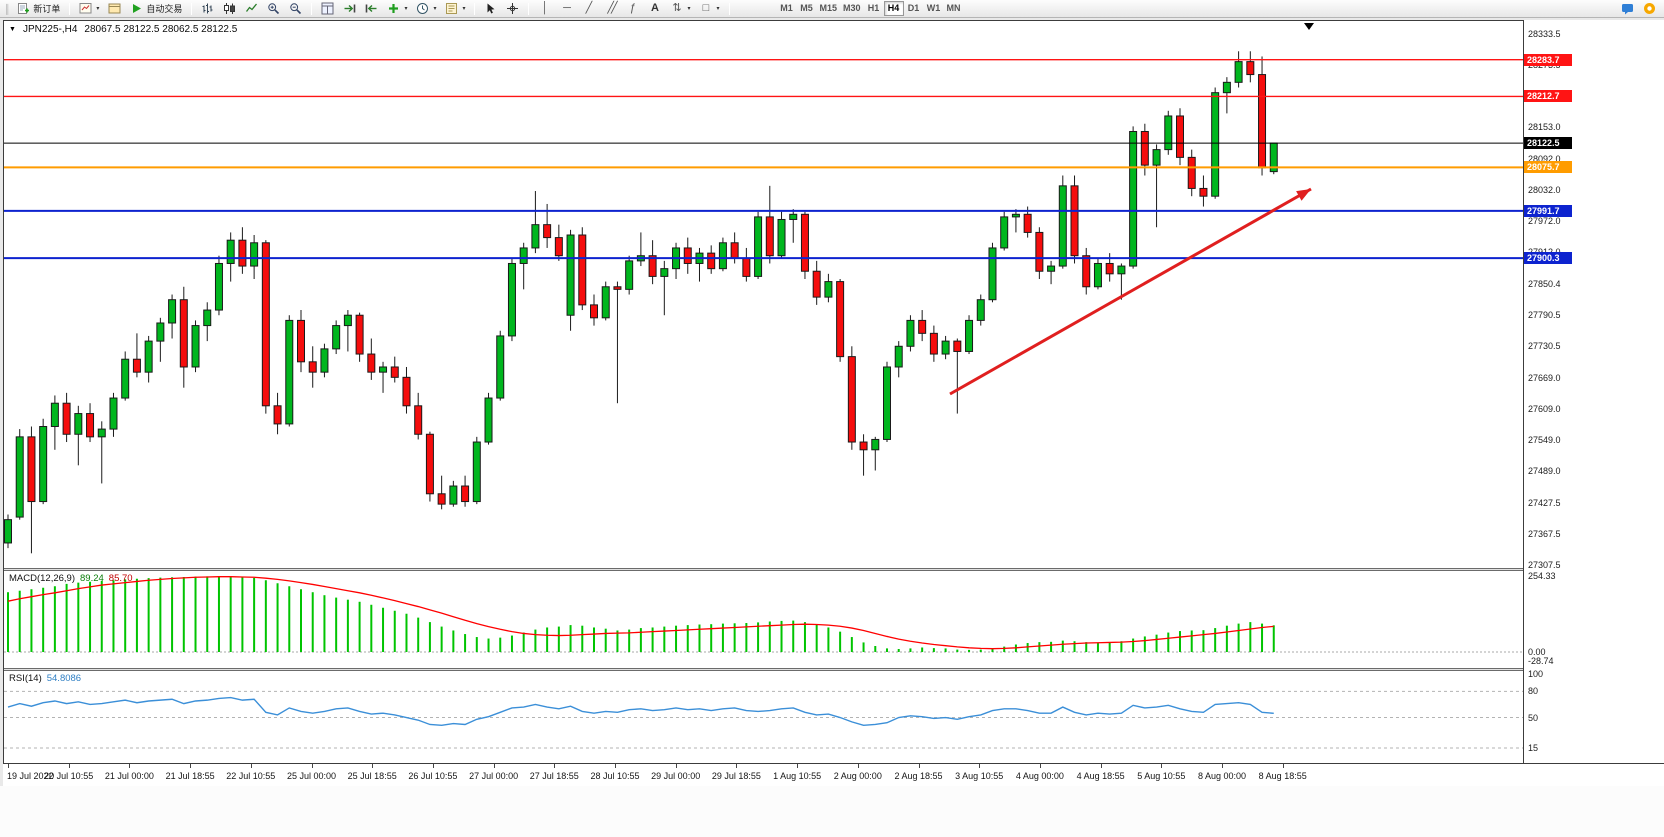 The height and width of the screenshot is (837, 1664). Describe the element at coordinates (92, 578) in the screenshot. I see `macd-value-main: 89.24` at that location.